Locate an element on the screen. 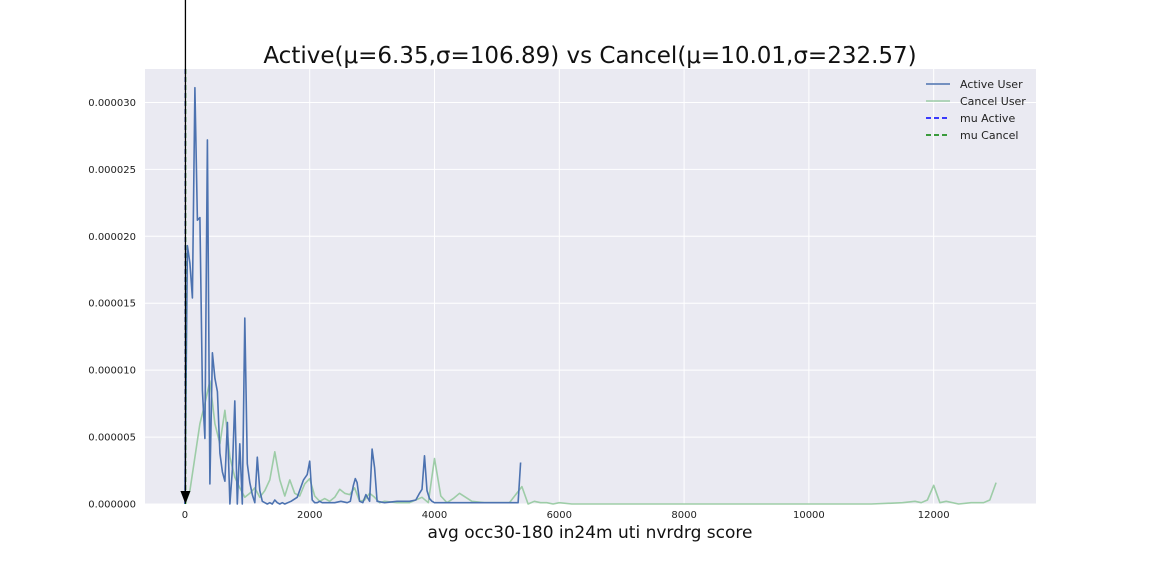  x-tick-label: 2000 is located at coordinates (309, 515).